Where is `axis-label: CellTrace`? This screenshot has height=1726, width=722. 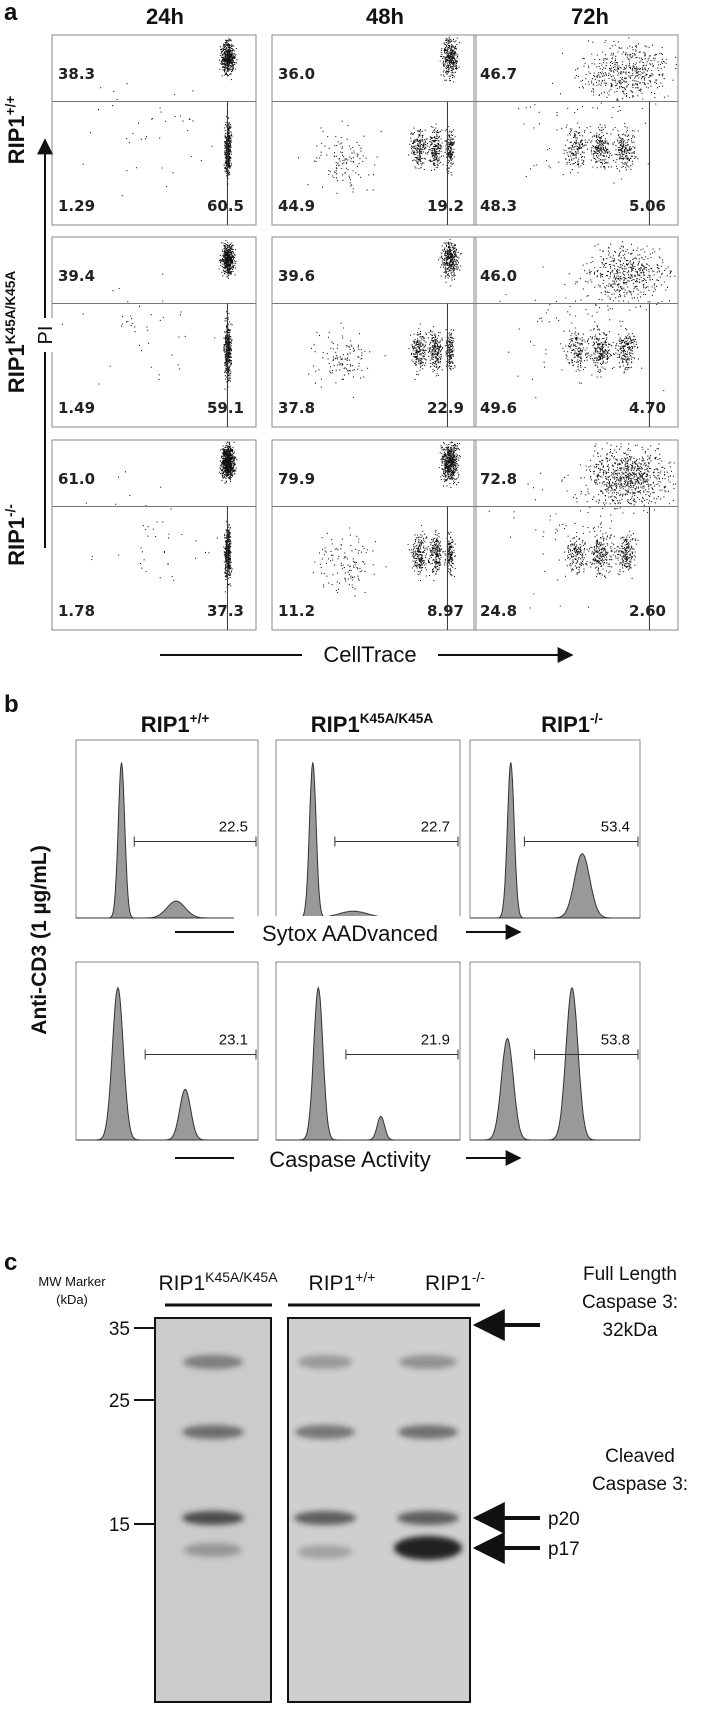 axis-label: CellTrace is located at coordinates (369, 654).